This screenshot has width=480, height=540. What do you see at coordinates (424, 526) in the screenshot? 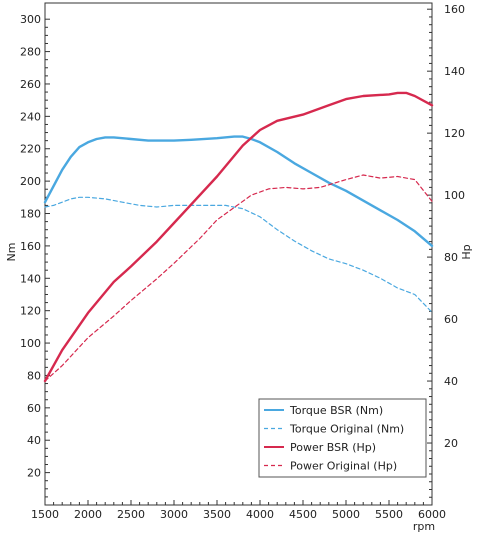
I see `x-axis-title: rpm` at bounding box center [424, 526].